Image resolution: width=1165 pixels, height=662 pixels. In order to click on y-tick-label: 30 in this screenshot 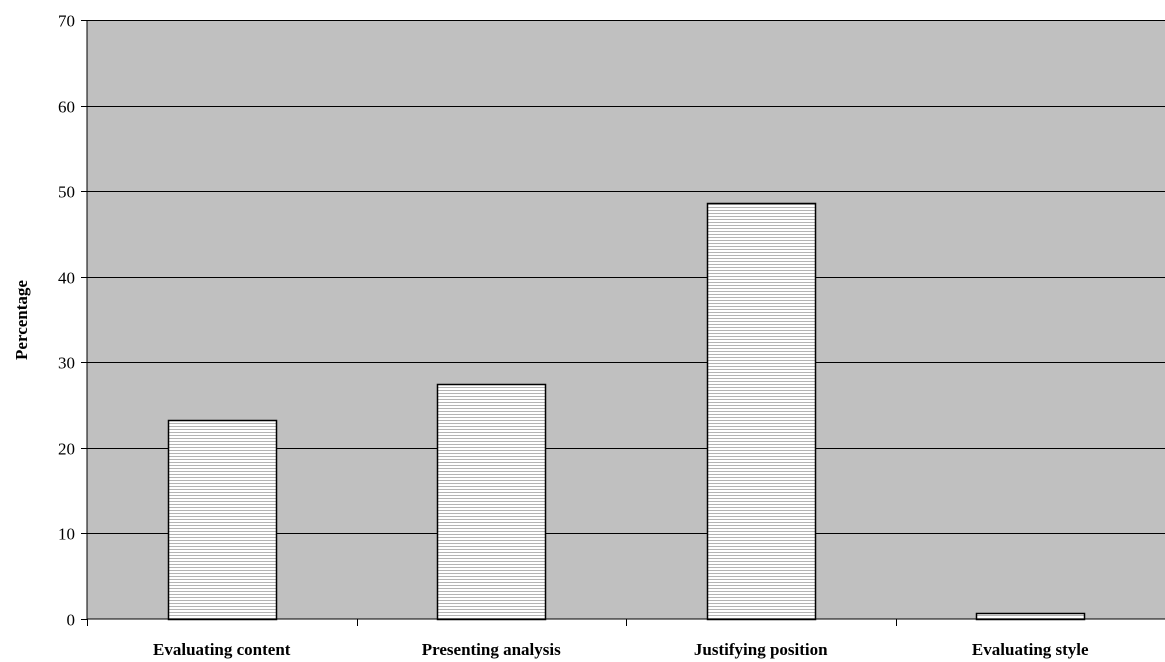, I will do `click(66, 363)`.